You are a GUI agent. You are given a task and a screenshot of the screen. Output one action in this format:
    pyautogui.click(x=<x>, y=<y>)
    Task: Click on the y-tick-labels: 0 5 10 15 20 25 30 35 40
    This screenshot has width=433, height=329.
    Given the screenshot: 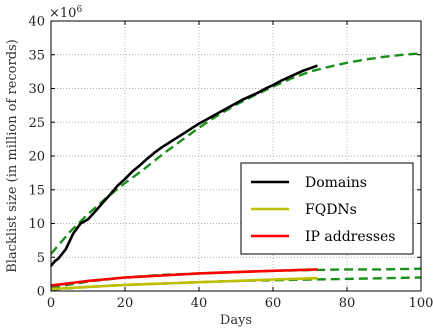 What is the action you would take?
    pyautogui.click(x=36, y=157)
    